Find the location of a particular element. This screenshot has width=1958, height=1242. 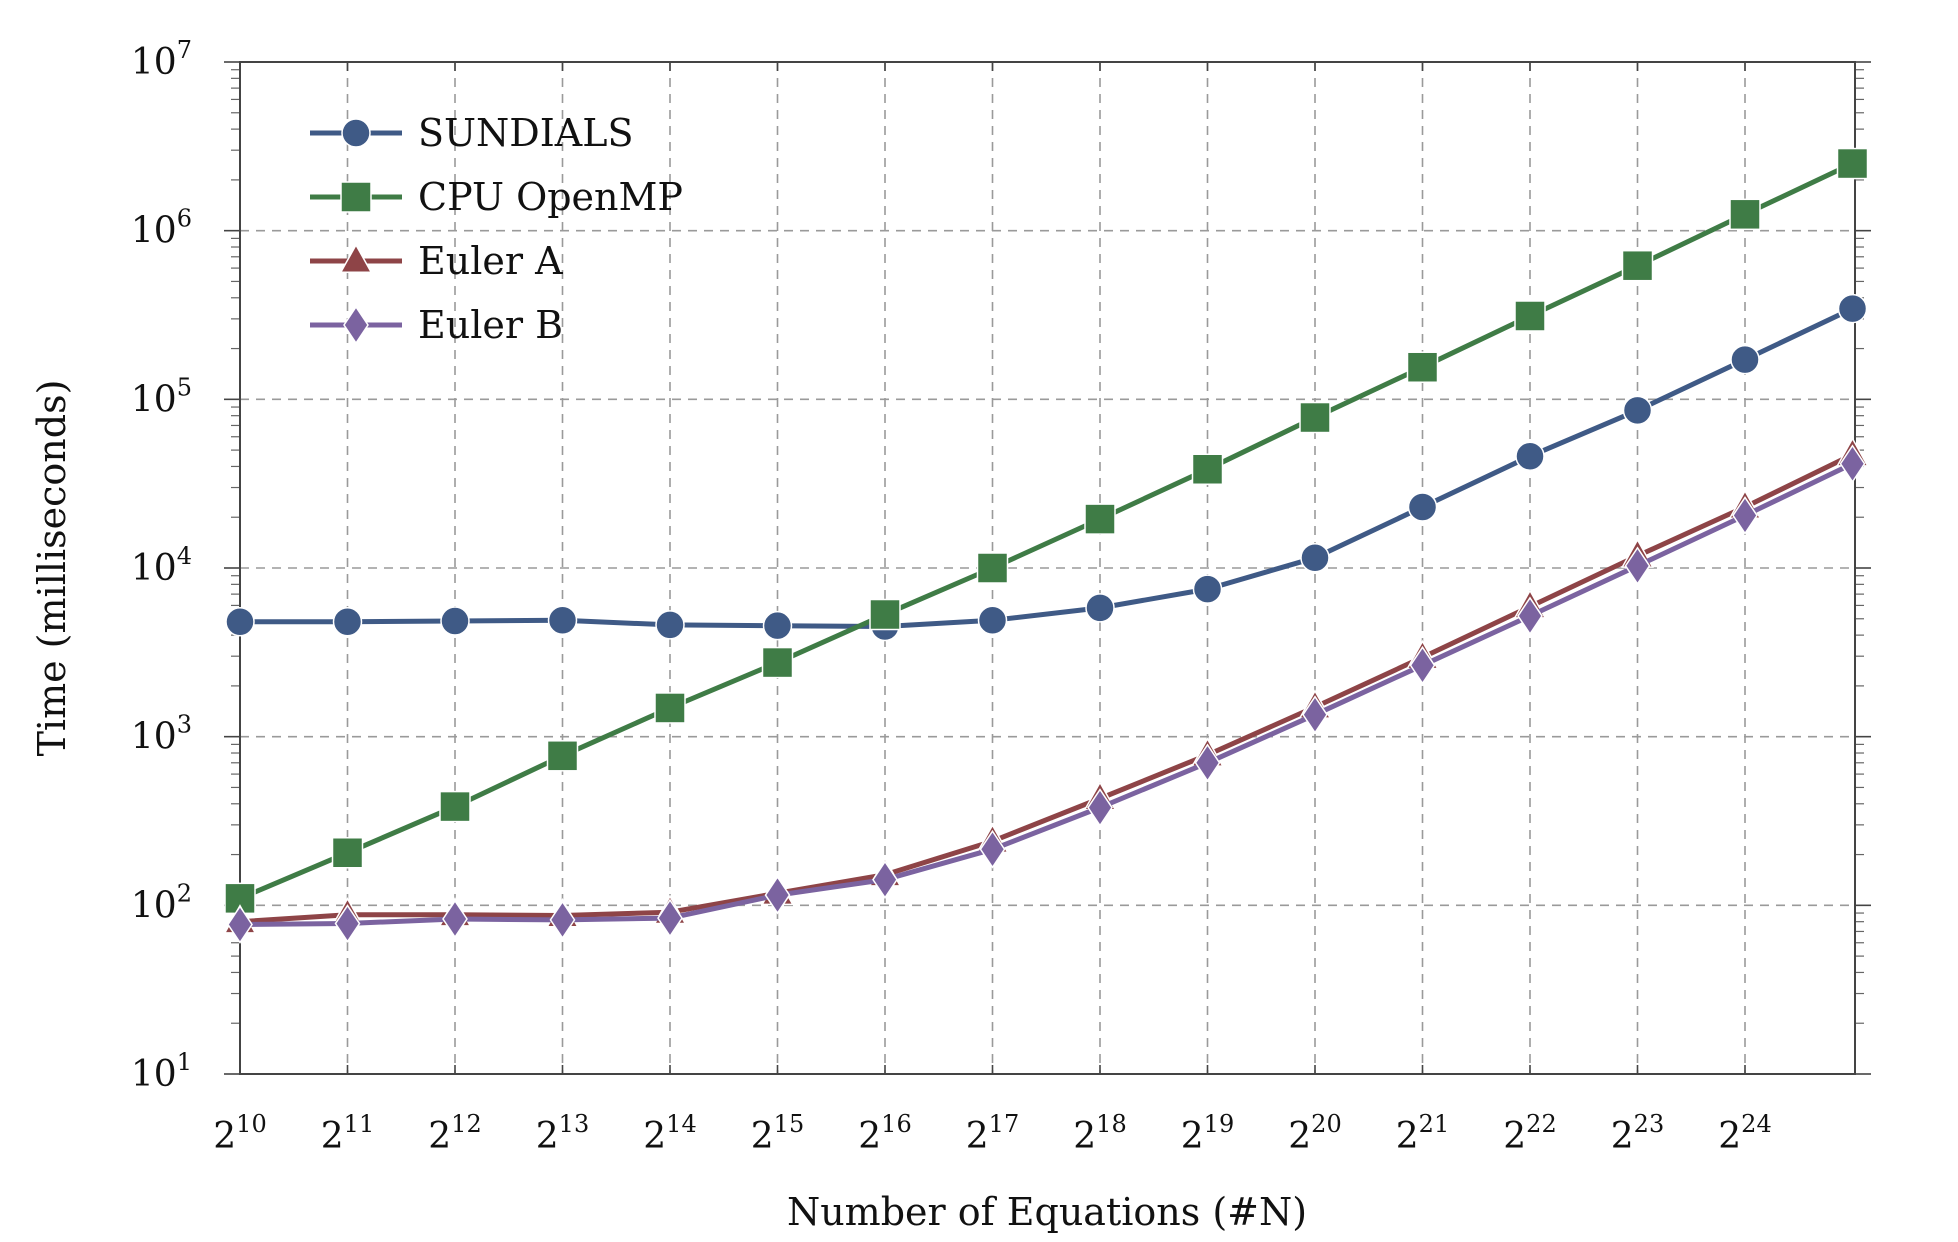

legend-label: Euler B is located at coordinates (490, 325).